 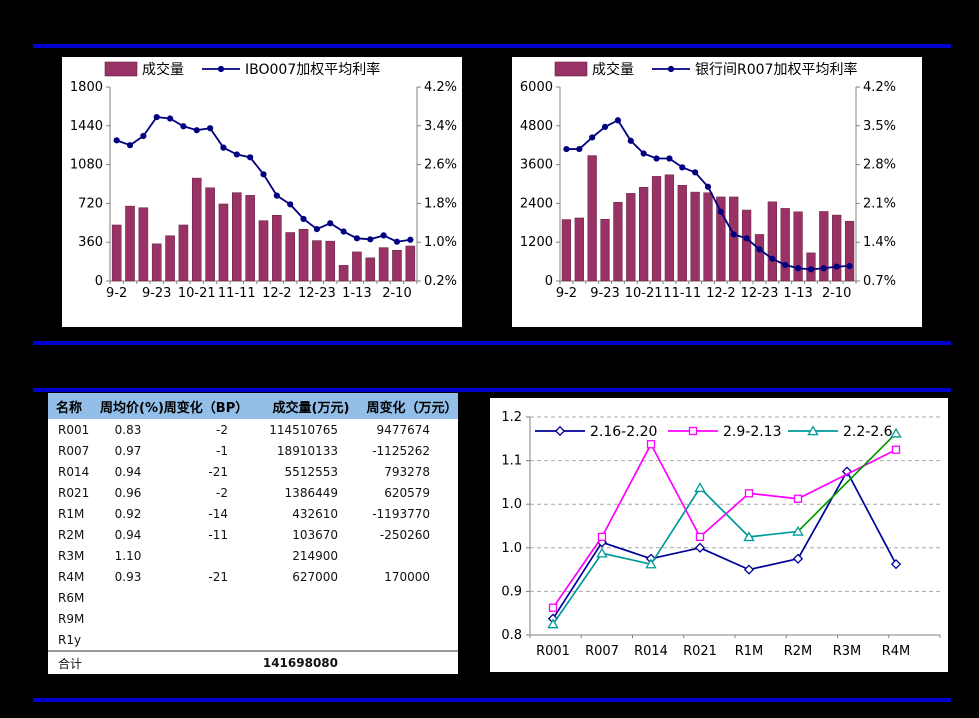 What do you see at coordinates (128, 576) in the screenshot?
I see `table-cell: 0.93` at bounding box center [128, 576].